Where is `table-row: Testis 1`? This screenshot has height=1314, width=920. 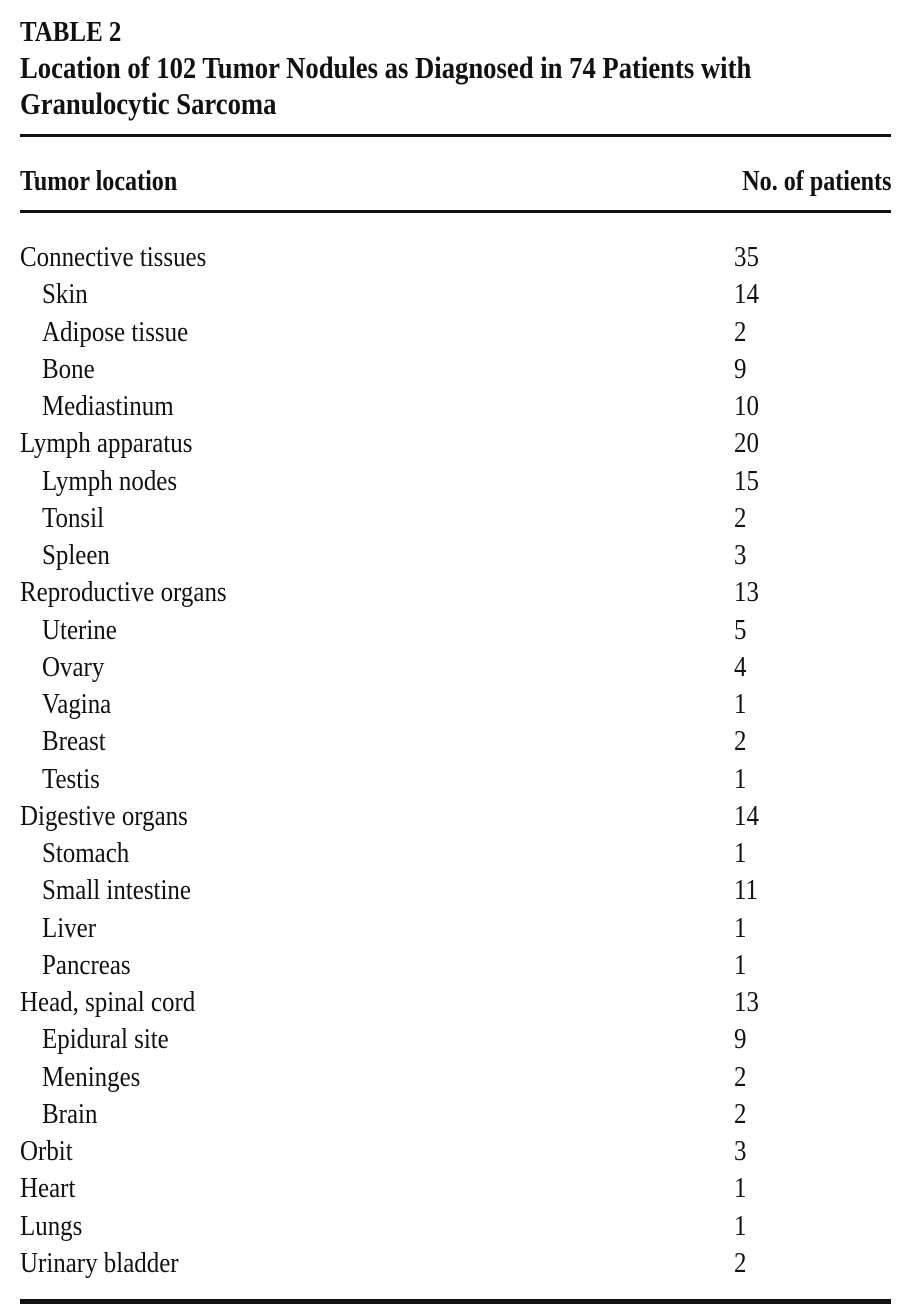 table-row: Testis 1 is located at coordinates (455, 779).